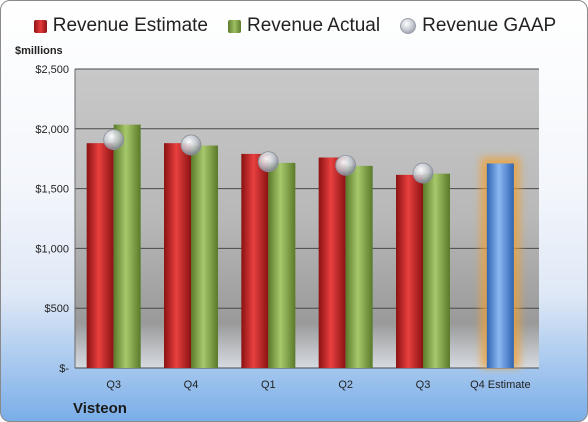  What do you see at coordinates (40, 26) in the screenshot?
I see `legend-swatch-estimate` at bounding box center [40, 26].